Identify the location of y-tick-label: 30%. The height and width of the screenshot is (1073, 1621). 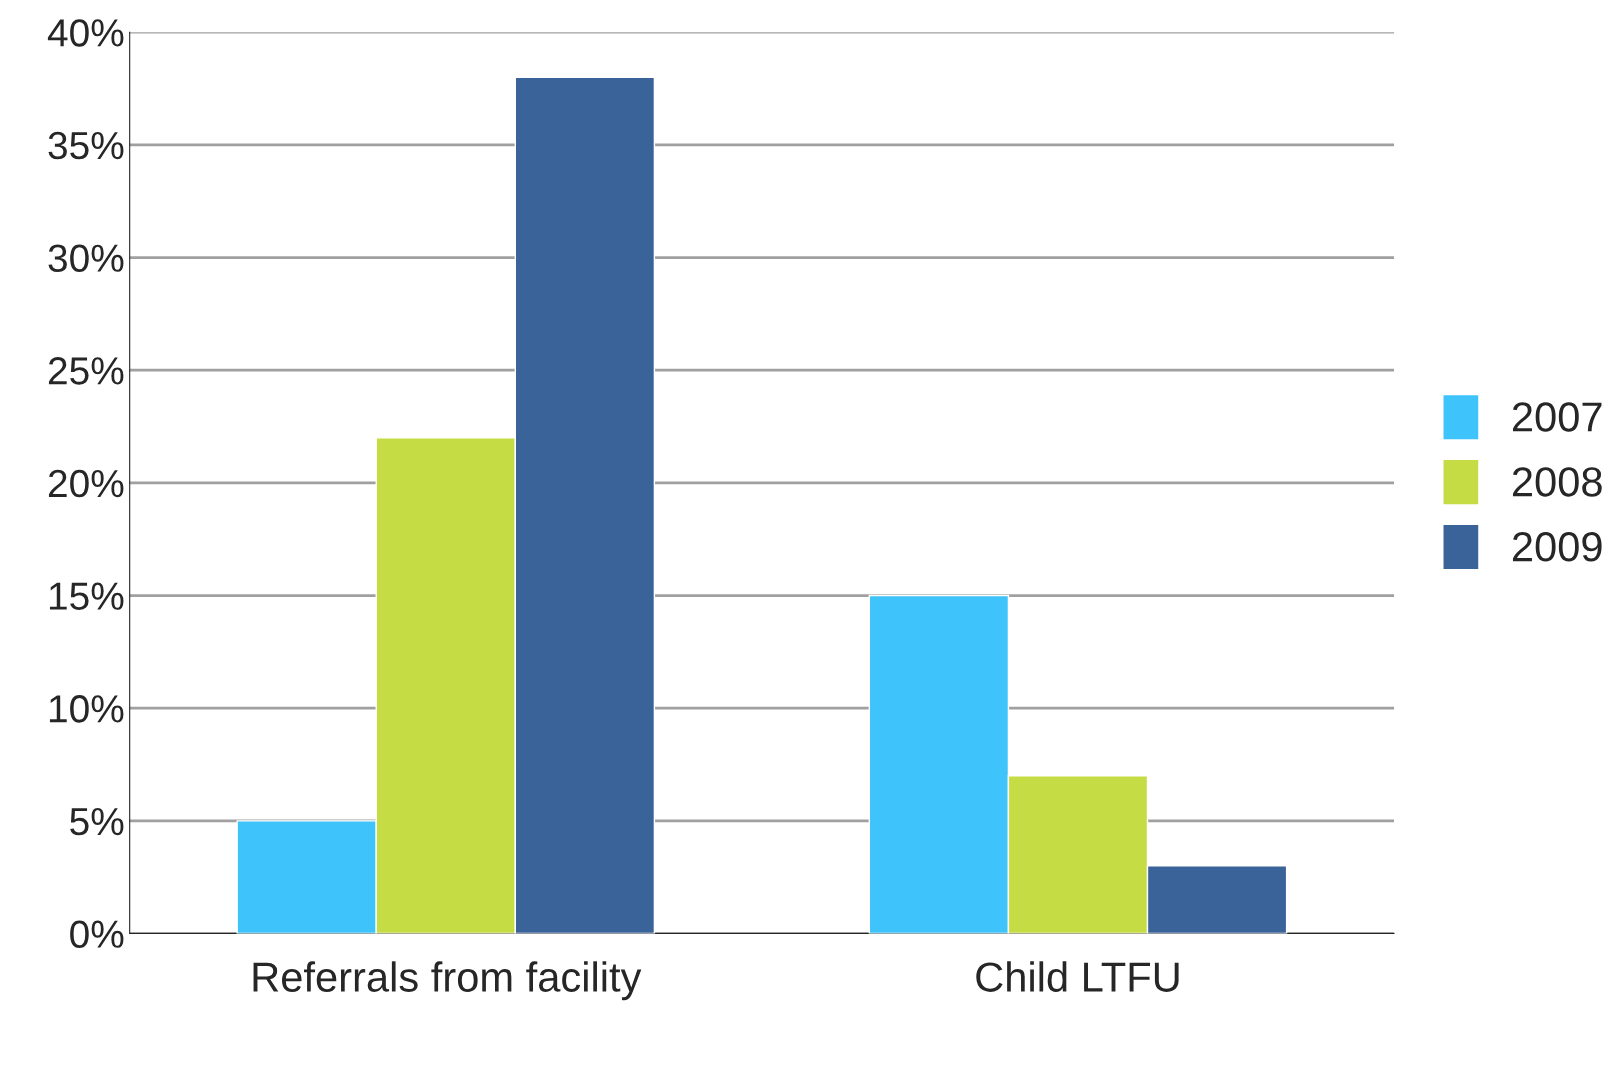
(86, 258).